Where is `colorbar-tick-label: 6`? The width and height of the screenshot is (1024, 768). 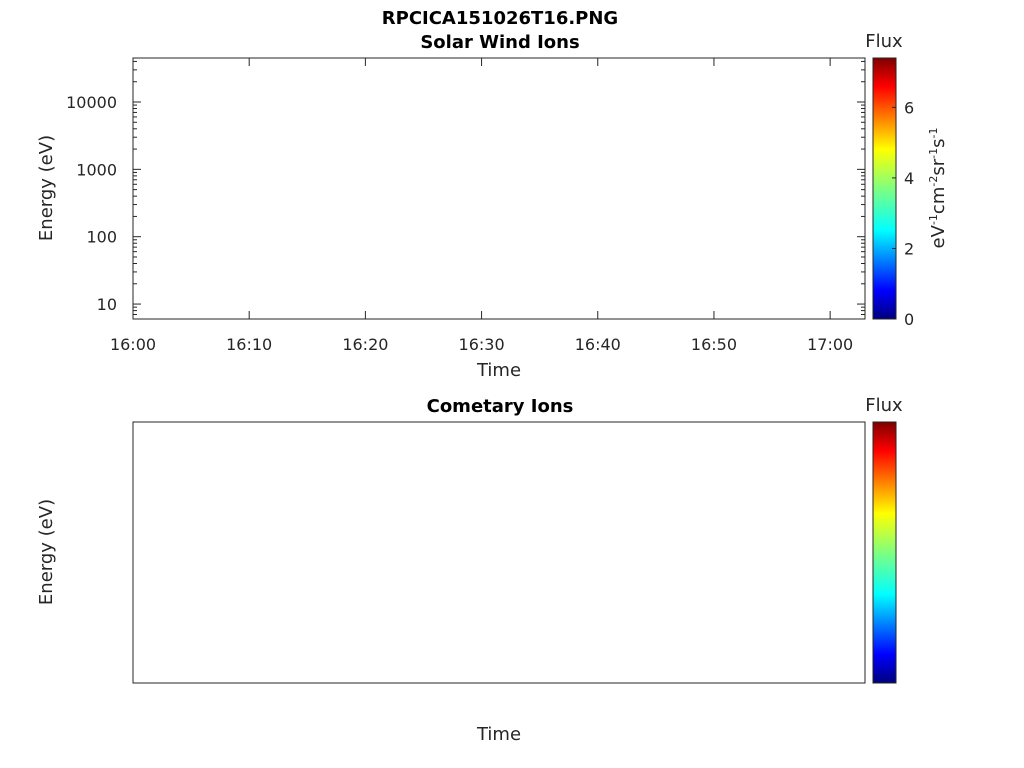 colorbar-tick-label: 6 is located at coordinates (909, 107).